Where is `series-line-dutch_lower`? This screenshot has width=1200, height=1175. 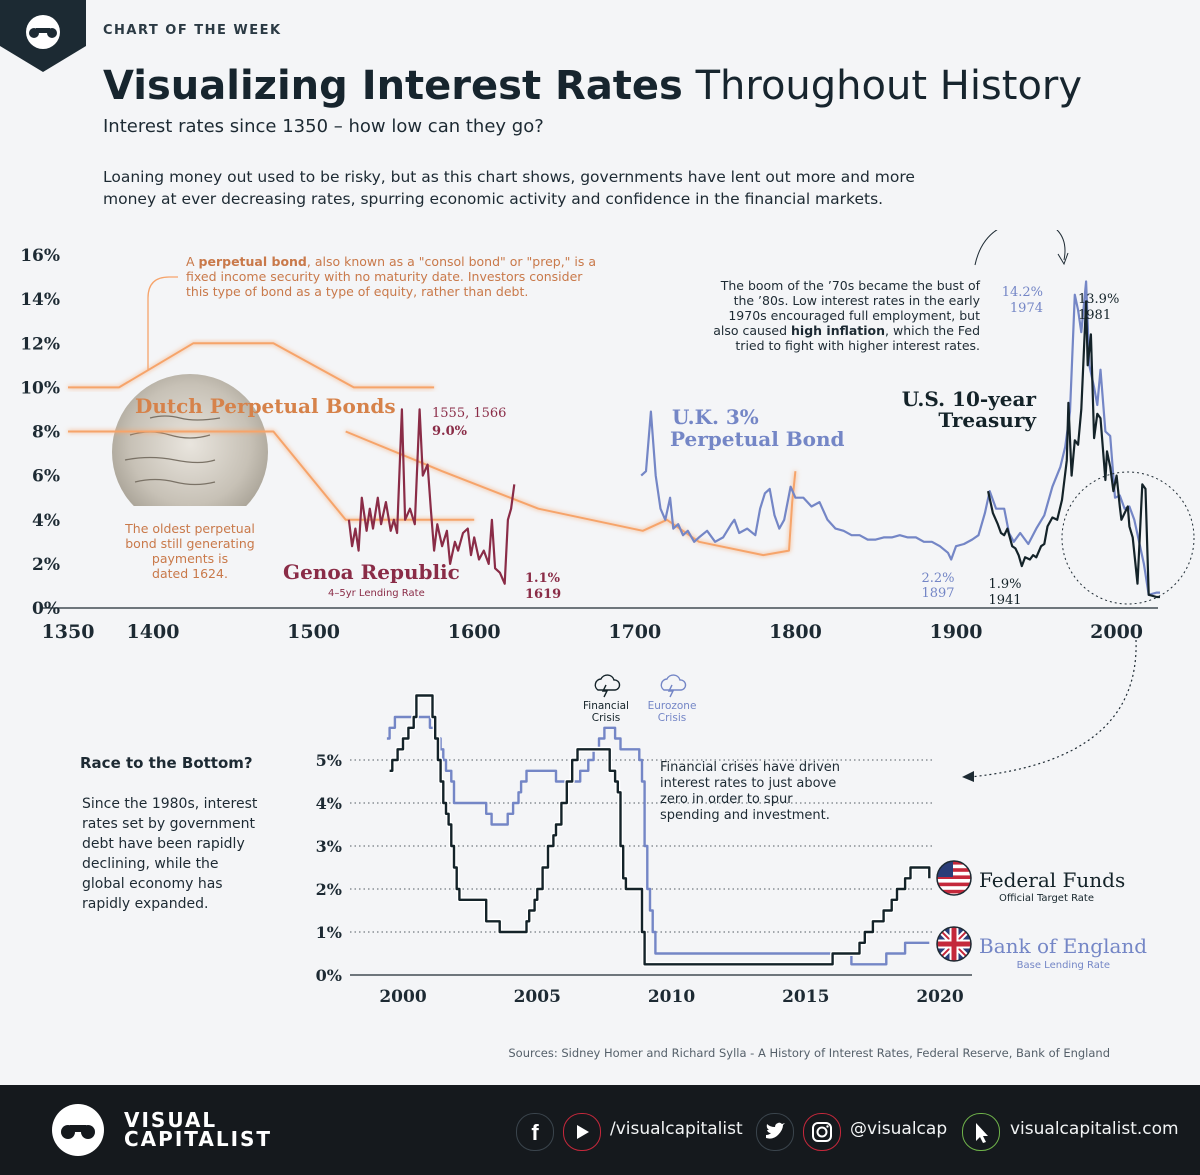
series-line-dutch_lower is located at coordinates (271, 475).